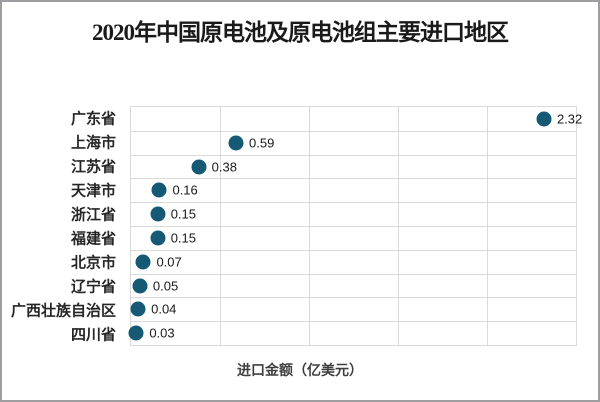 The height and width of the screenshot is (402, 600). Describe the element at coordinates (300, 32) in the screenshot. I see `chart-title: 2020年中国原电池及原电池组主要进口地区` at that location.